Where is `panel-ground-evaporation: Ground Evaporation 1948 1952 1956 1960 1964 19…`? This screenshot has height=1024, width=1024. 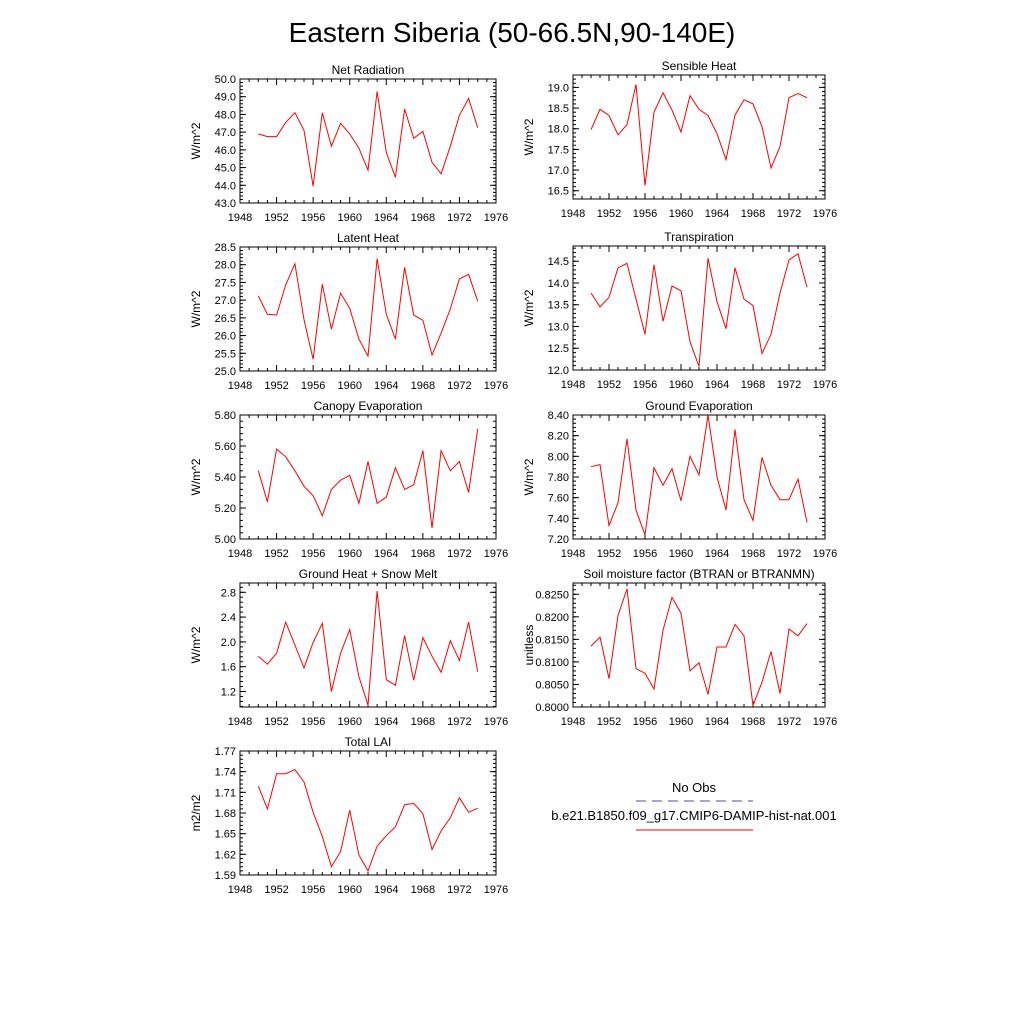 panel-ground-evaporation: Ground Evaporation 1948 1952 1956 1960 1964 19… is located at coordinates (679, 479).